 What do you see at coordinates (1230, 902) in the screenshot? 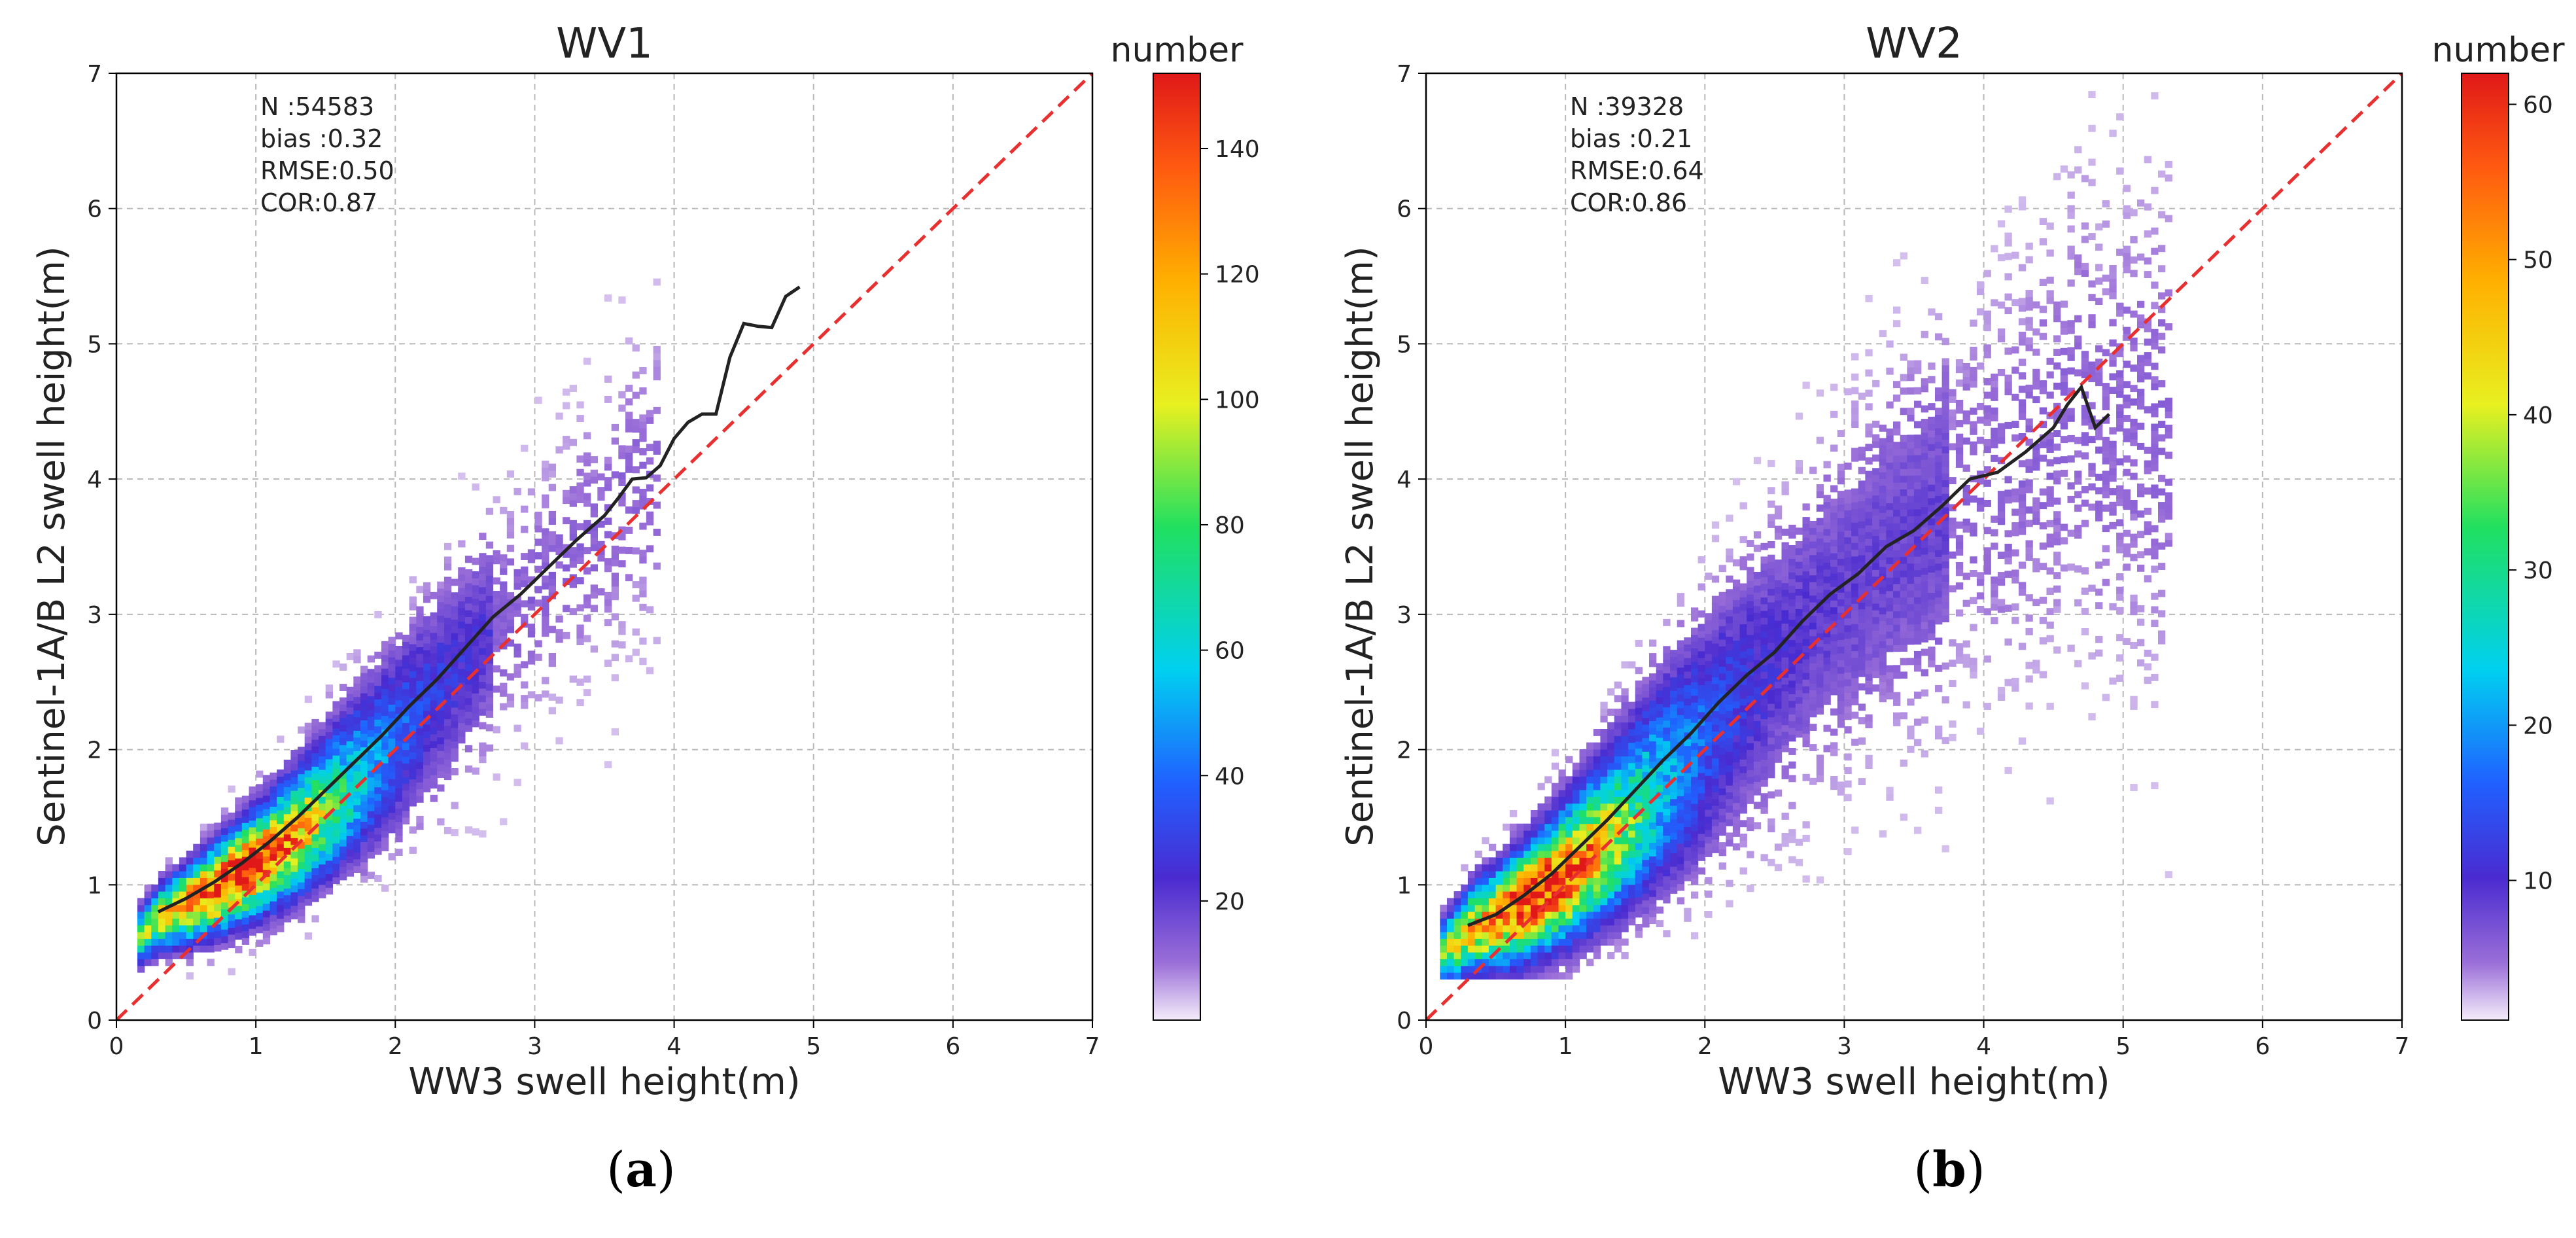
I see `colorbar-tick-label: 20` at bounding box center [1230, 902].